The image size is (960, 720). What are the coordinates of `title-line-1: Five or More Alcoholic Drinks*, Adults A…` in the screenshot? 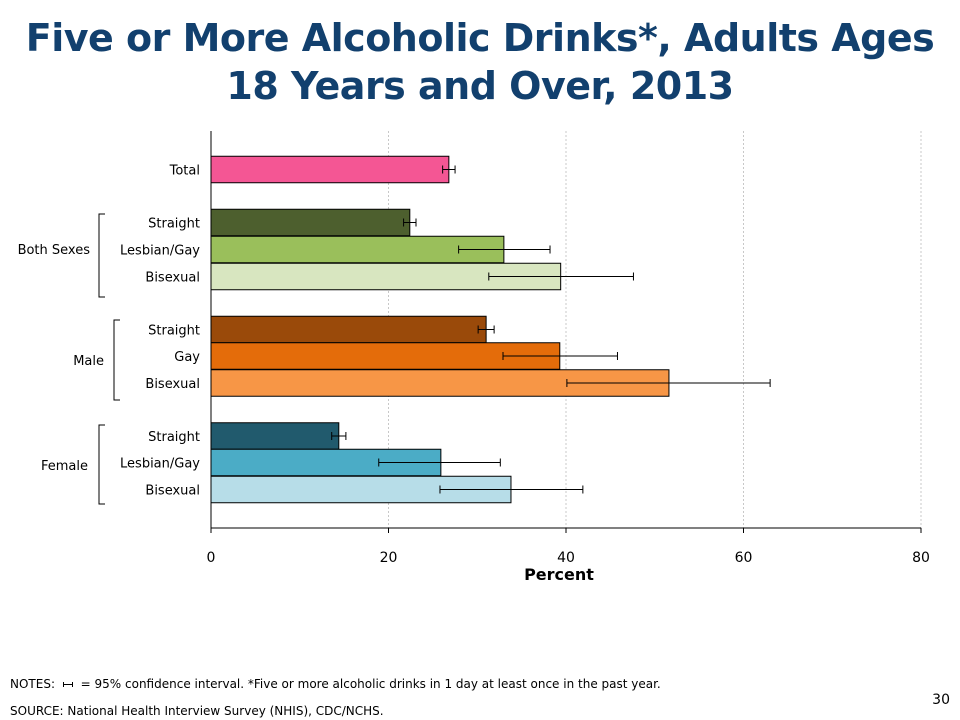 It's located at (480, 38).